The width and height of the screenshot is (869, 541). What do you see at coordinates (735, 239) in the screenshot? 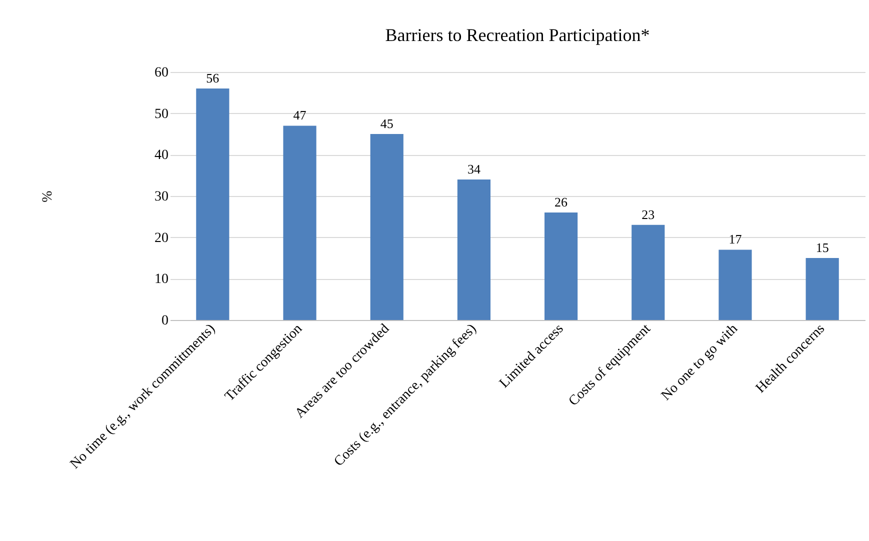
I see `data-label: 17` at bounding box center [735, 239].